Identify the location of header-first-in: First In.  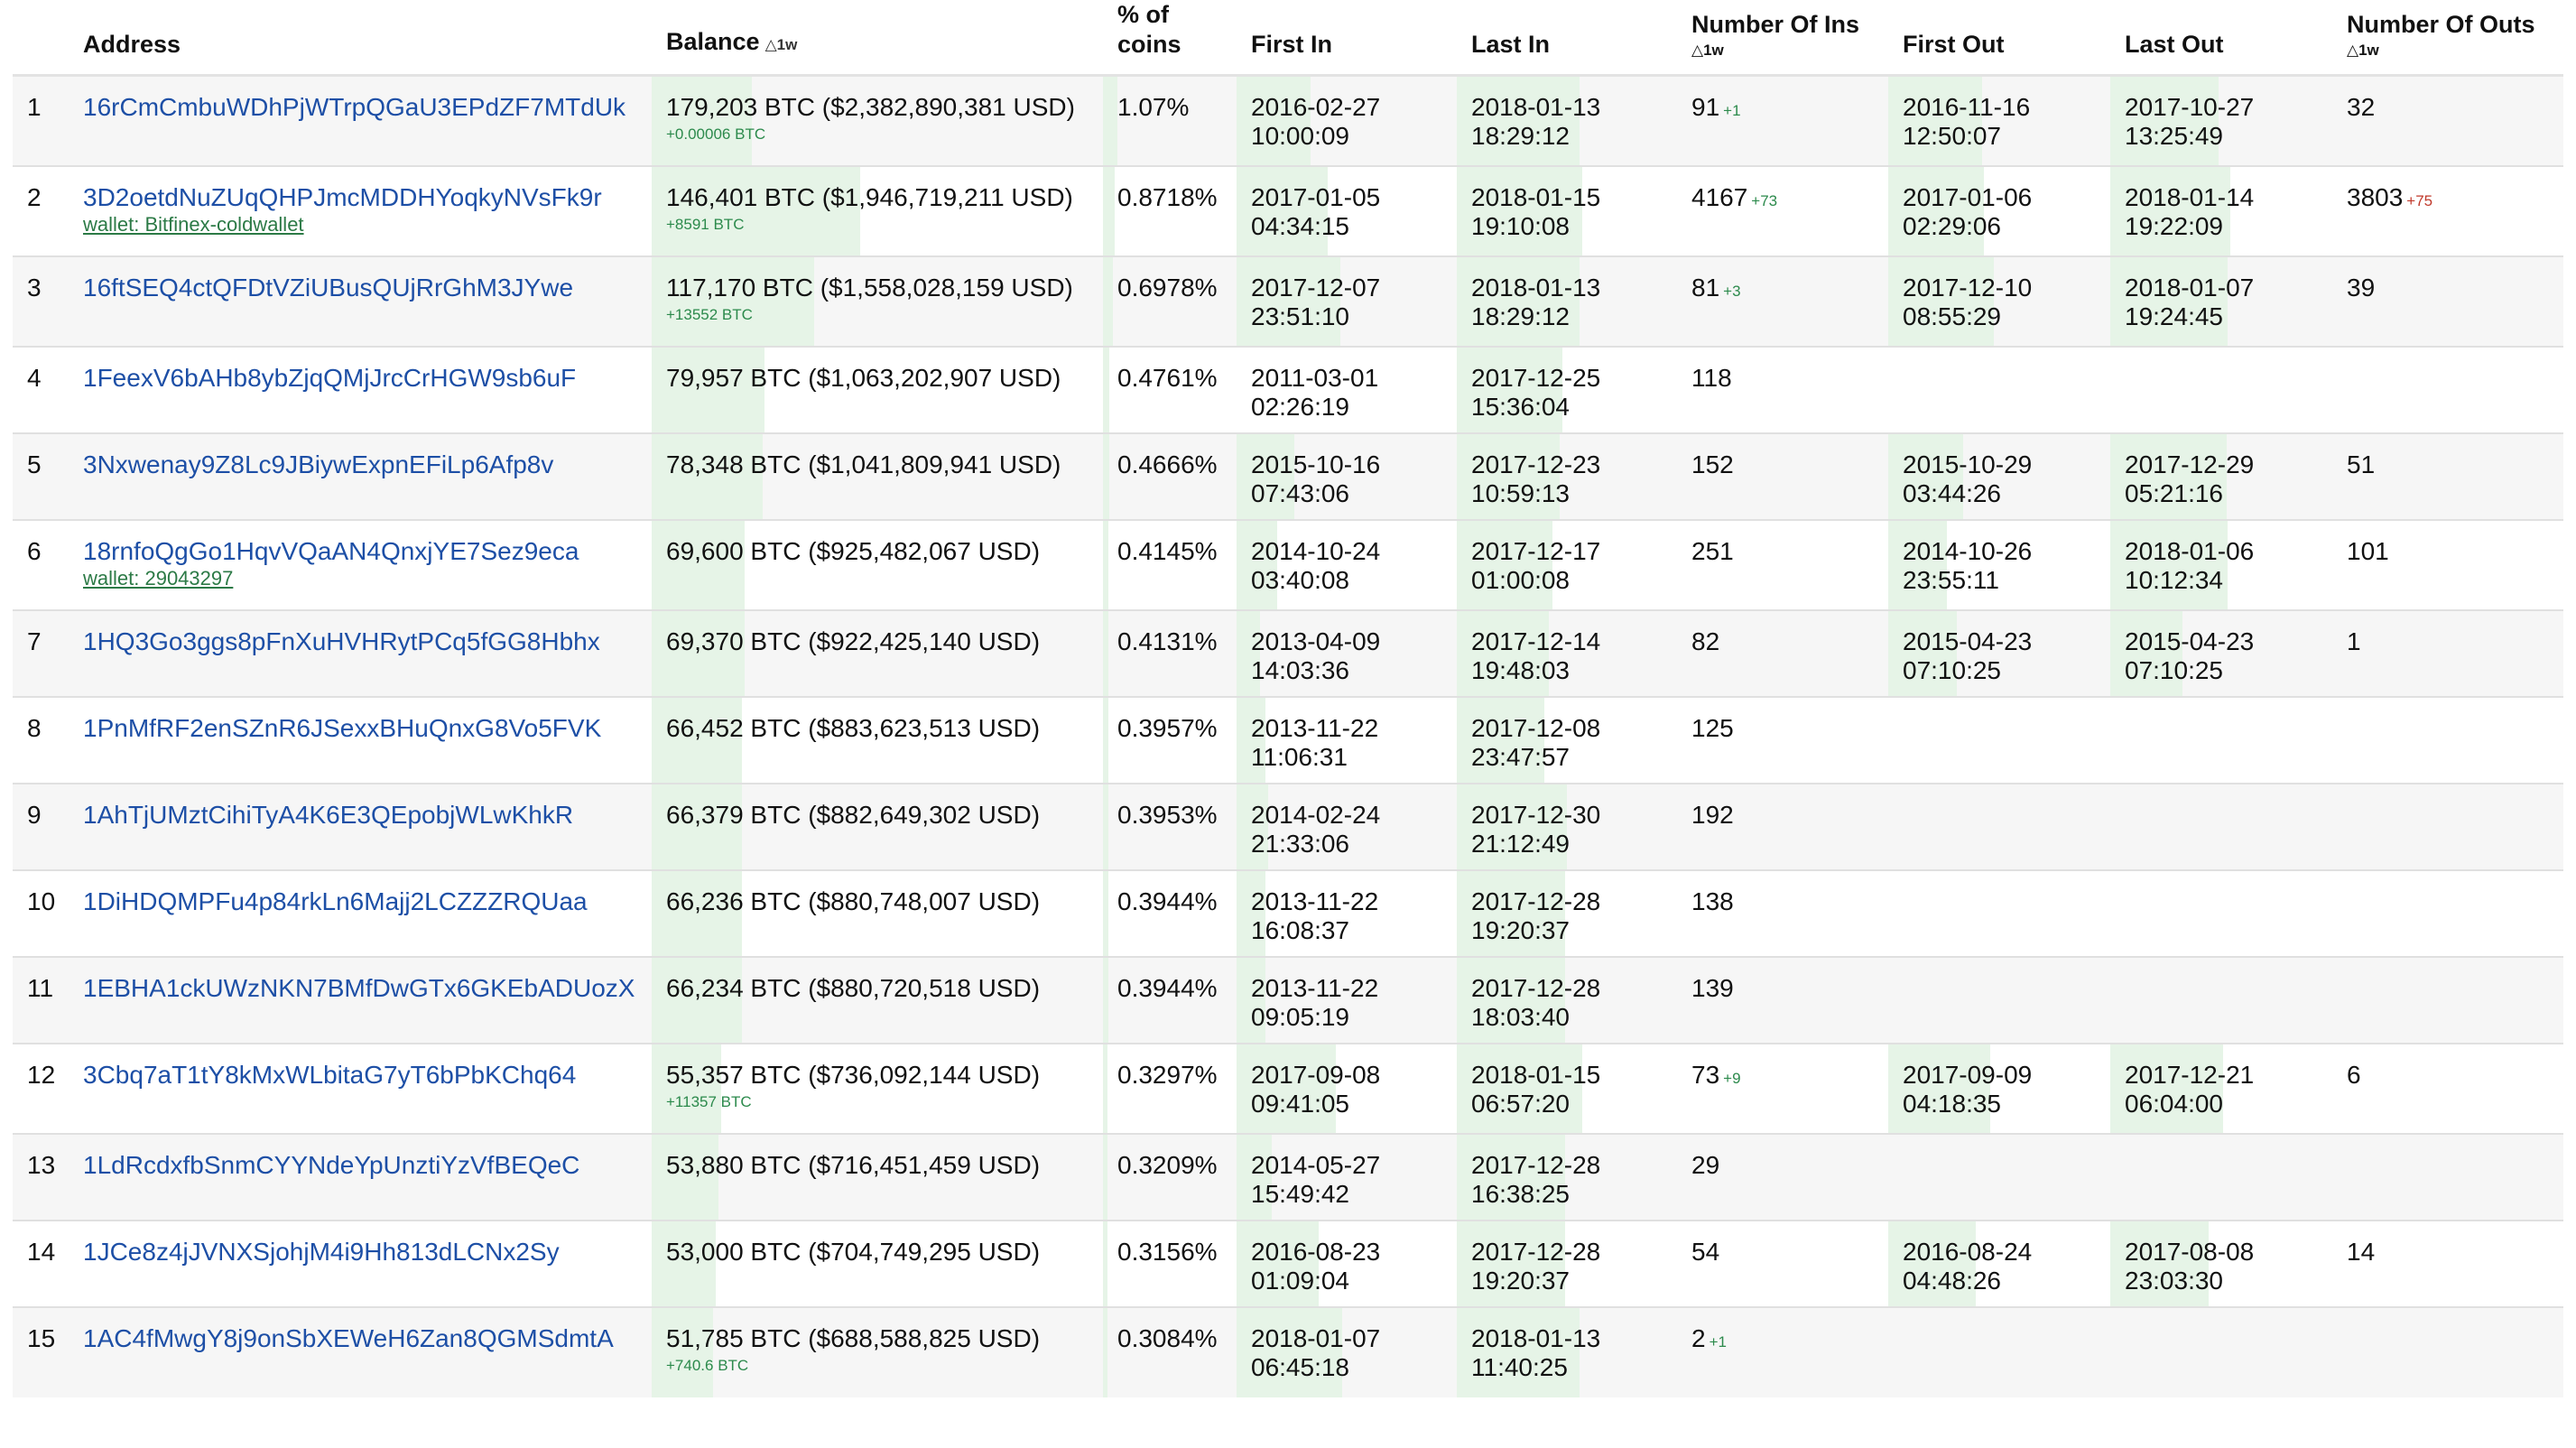
(1347, 38).